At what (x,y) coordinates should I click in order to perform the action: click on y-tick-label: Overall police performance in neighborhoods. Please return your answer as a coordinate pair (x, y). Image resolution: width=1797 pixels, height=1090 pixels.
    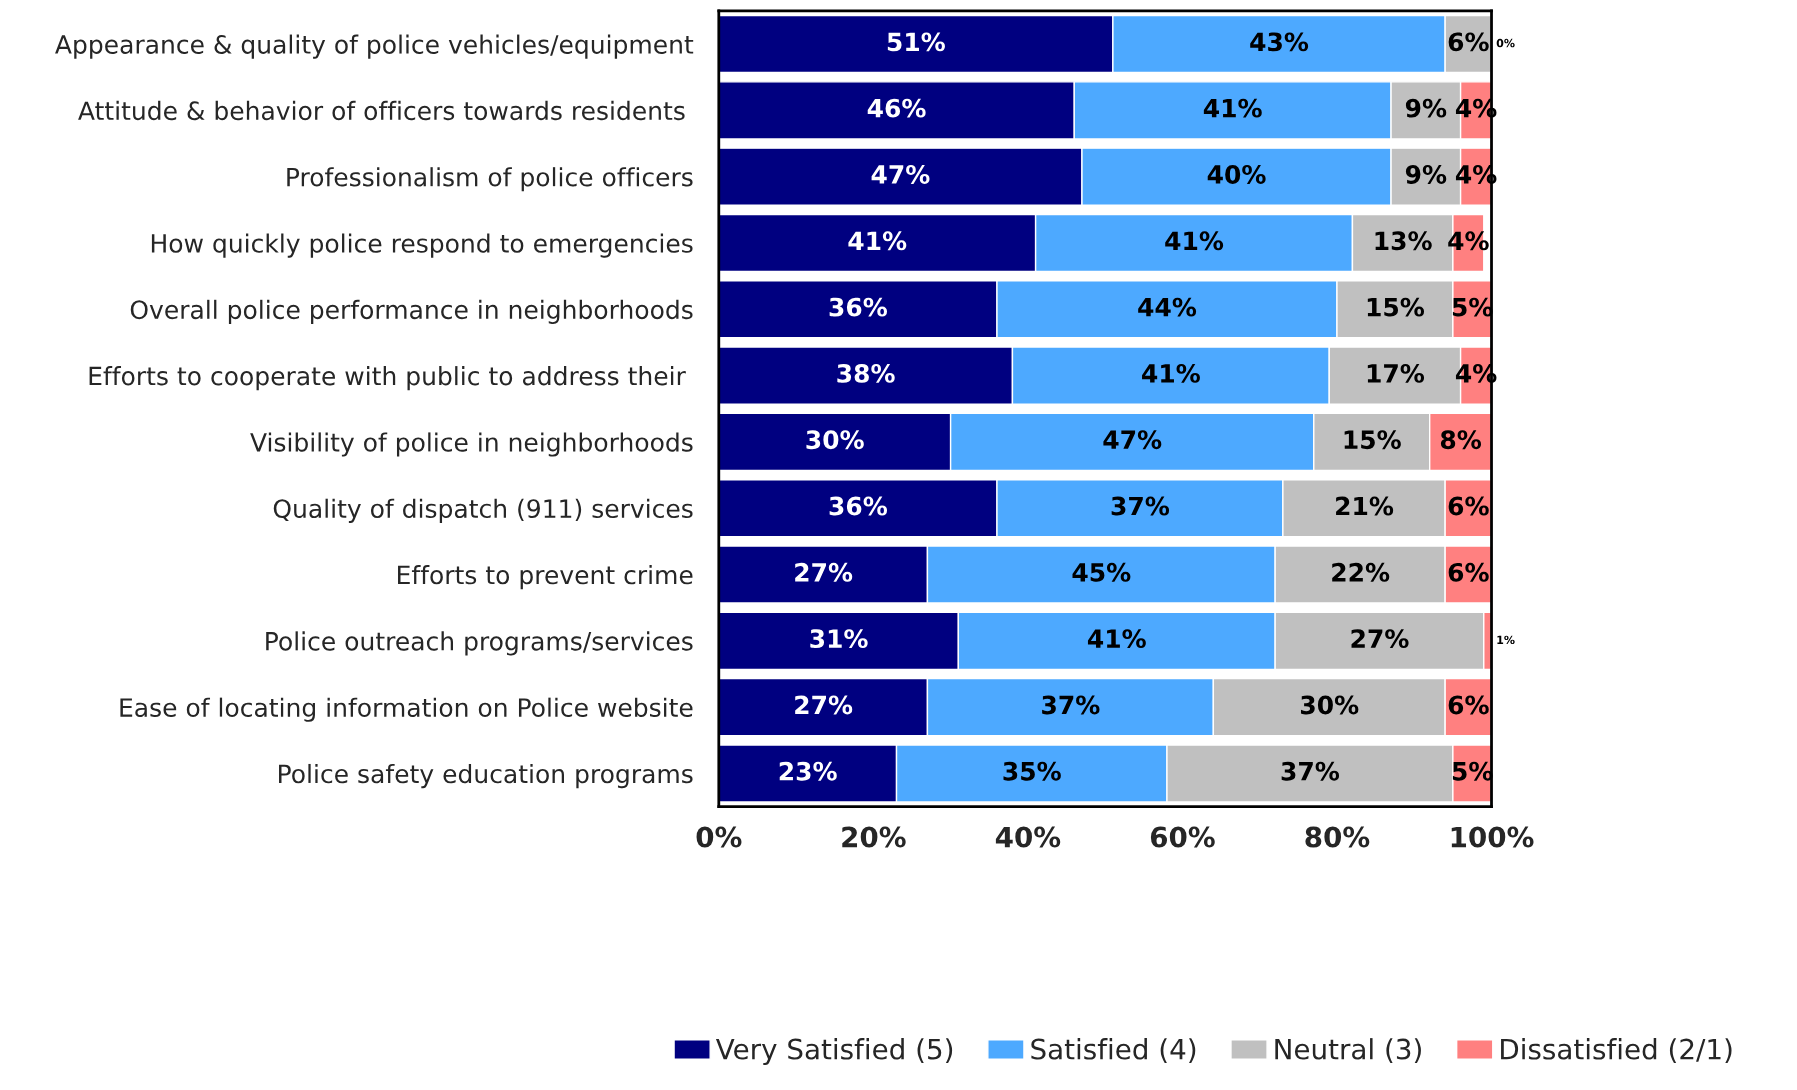
    Looking at the image, I should click on (411, 311).